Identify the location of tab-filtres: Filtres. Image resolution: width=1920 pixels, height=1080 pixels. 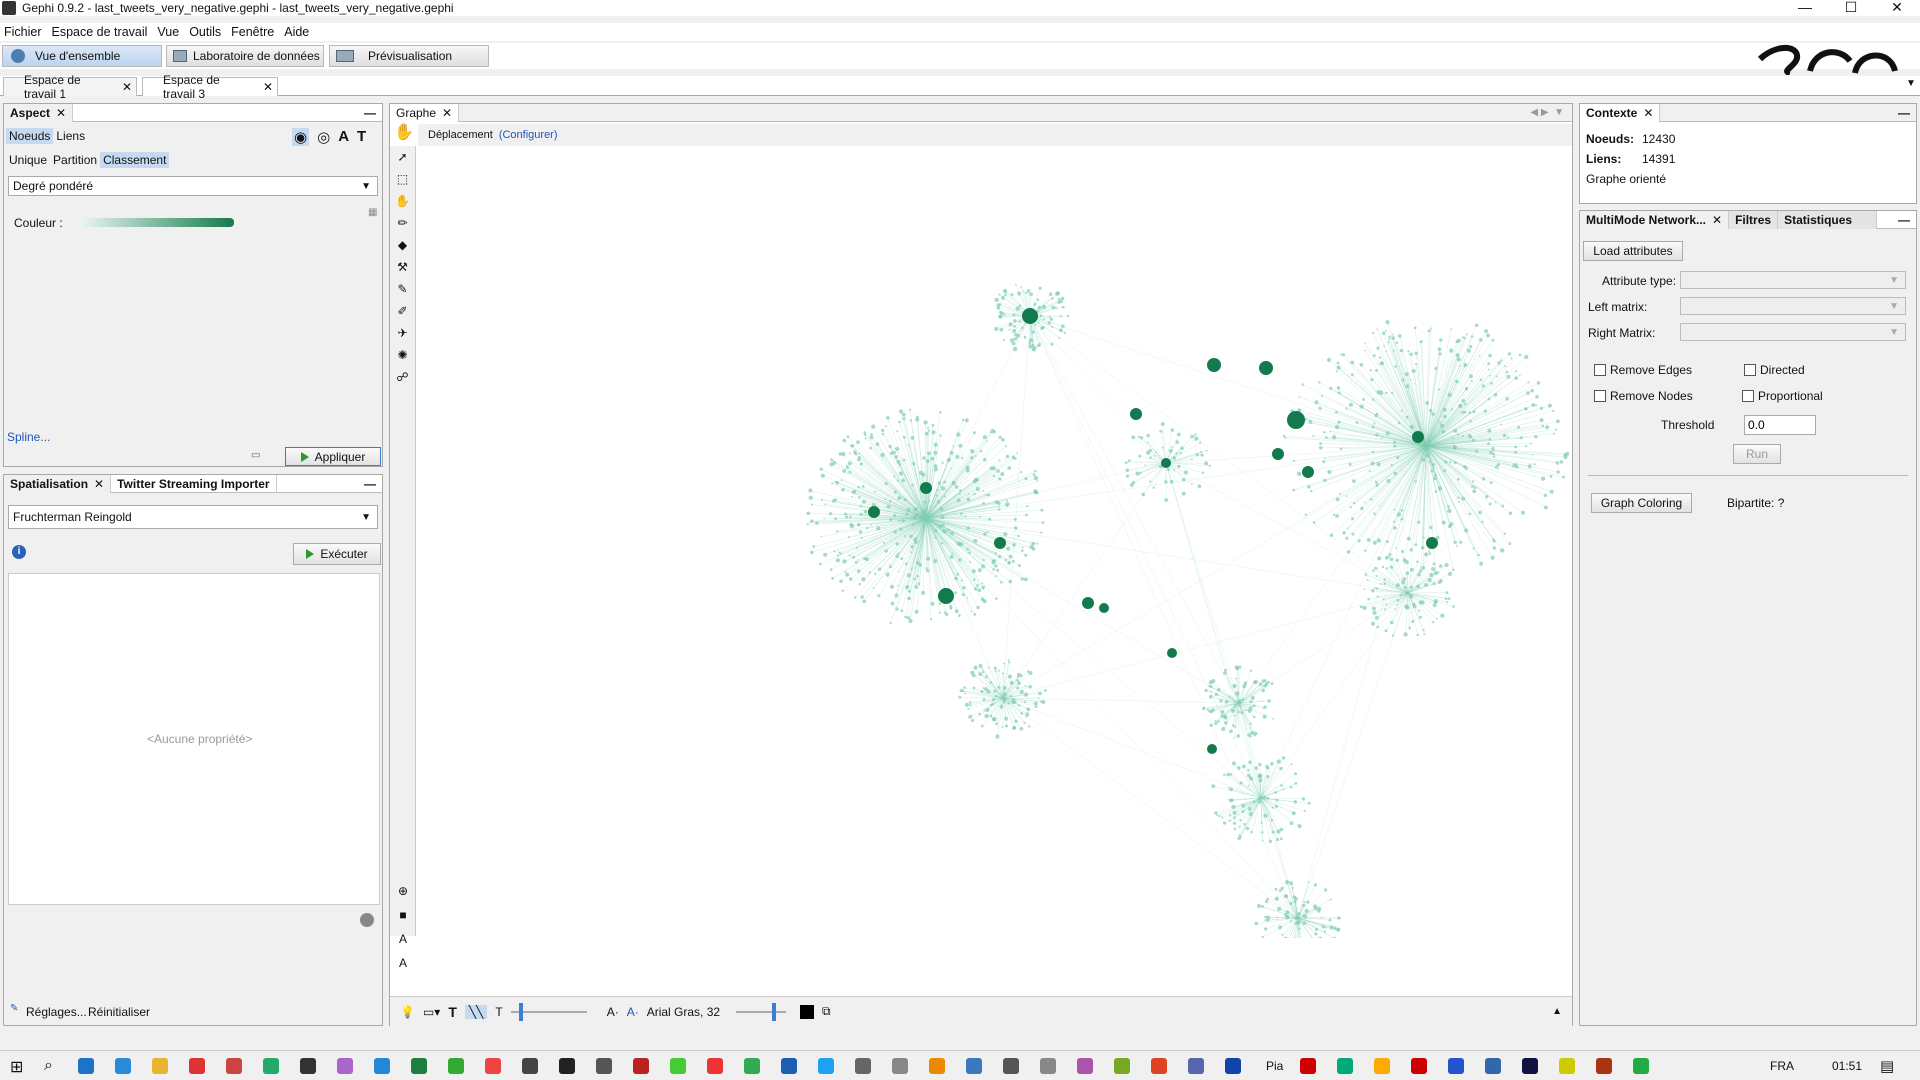
(1753, 219).